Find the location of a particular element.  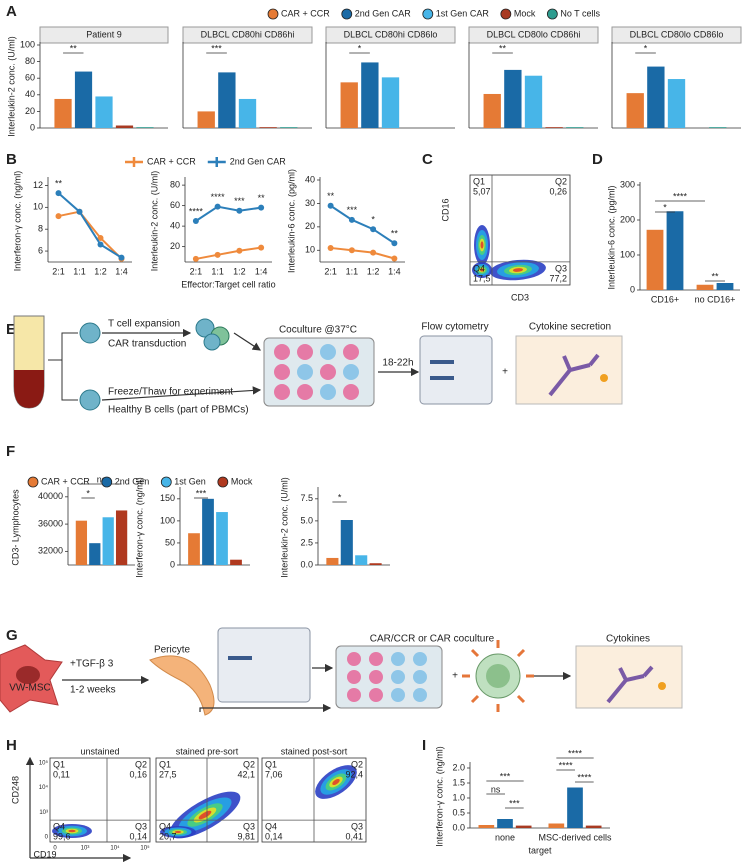

x-axis-label: Effector:Target cell ratio is located at coordinates (228, 284).